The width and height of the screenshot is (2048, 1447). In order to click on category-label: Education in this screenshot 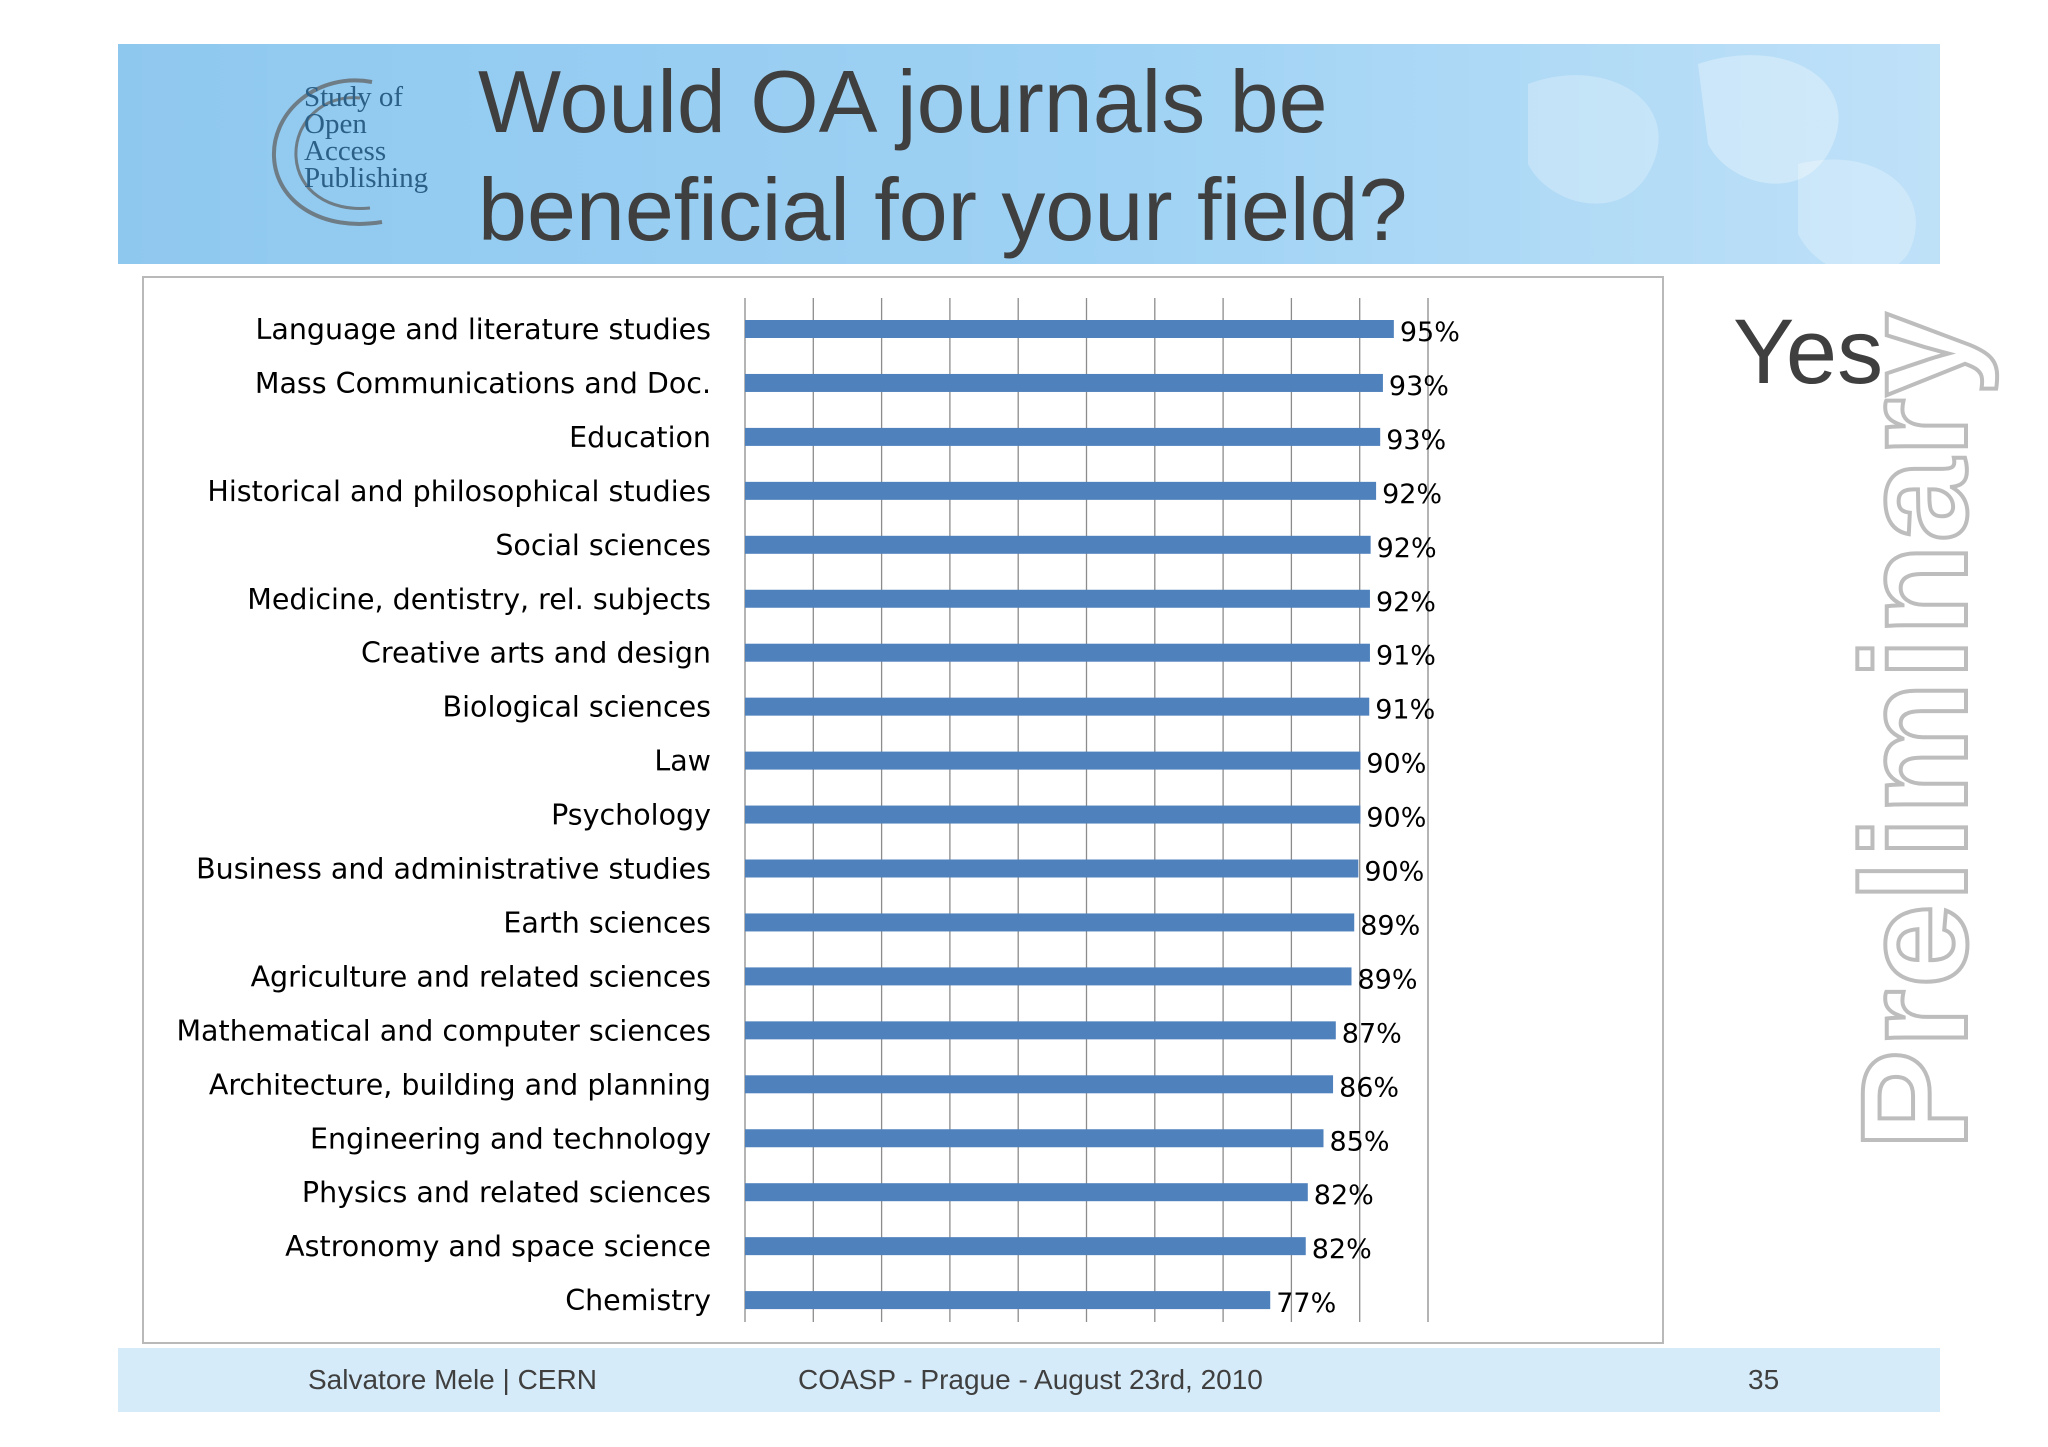, I will do `click(640, 437)`.